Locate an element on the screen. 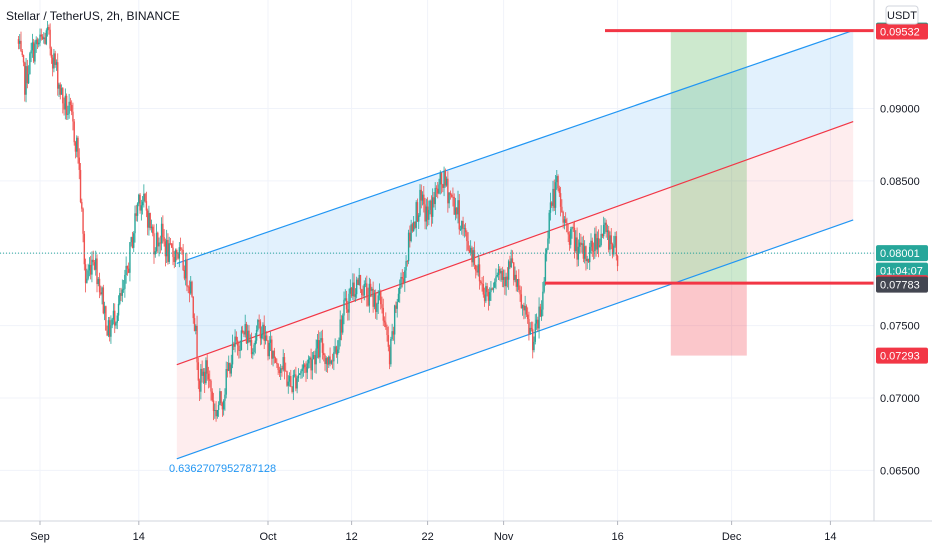 The image size is (932, 555). position-loss-zone is located at coordinates (708, 319).